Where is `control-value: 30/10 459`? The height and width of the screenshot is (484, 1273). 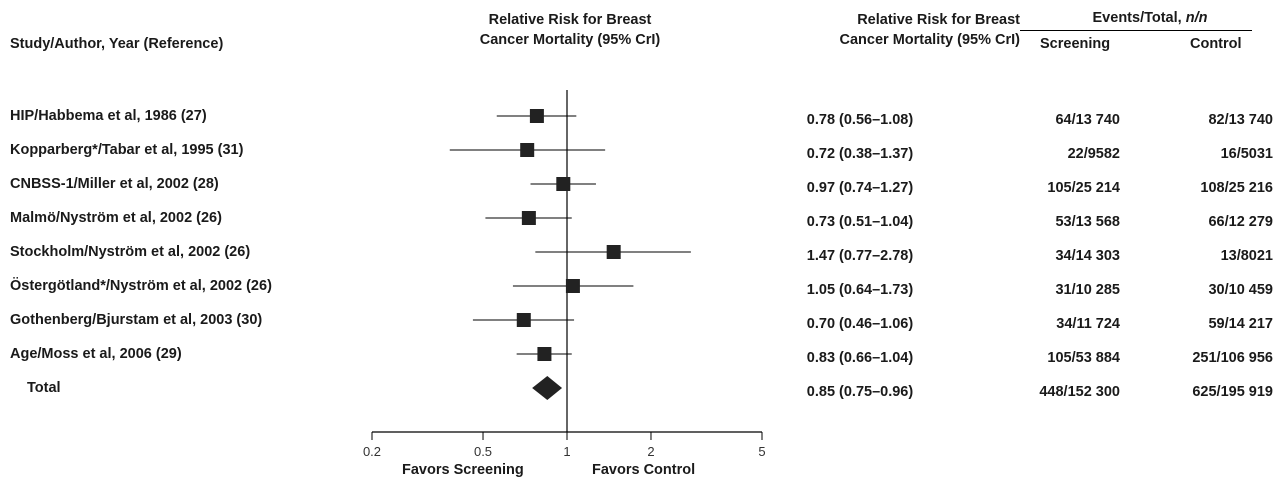 control-value: 30/10 459 is located at coordinates (1240, 290).